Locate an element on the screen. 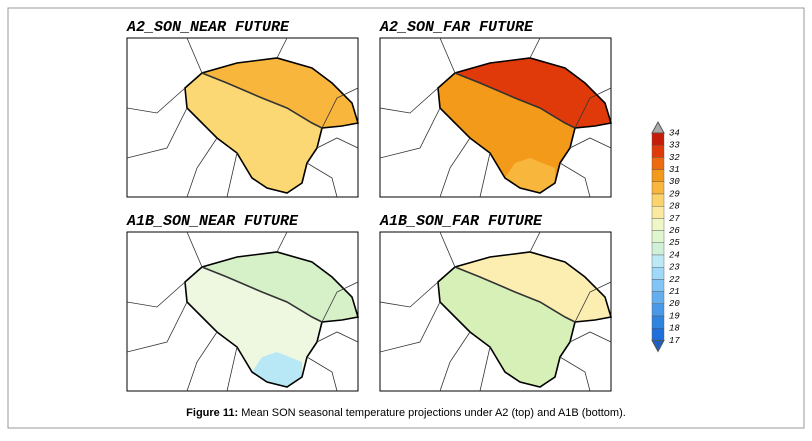  cbar-label: 26 is located at coordinates (674, 231).